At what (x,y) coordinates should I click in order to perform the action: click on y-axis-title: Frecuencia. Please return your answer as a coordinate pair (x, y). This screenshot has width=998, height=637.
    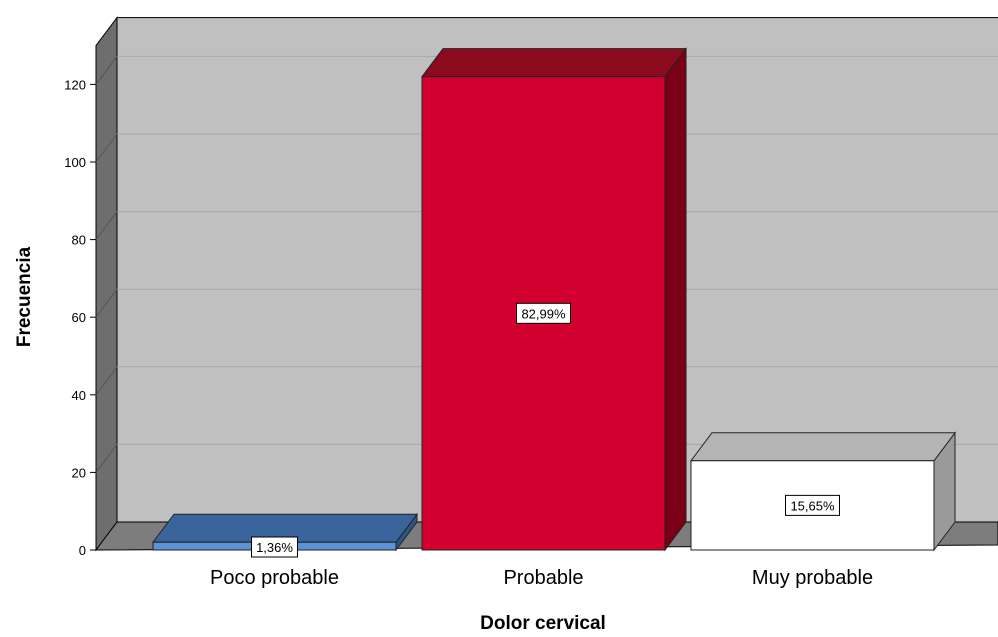
    Looking at the image, I should click on (24, 296).